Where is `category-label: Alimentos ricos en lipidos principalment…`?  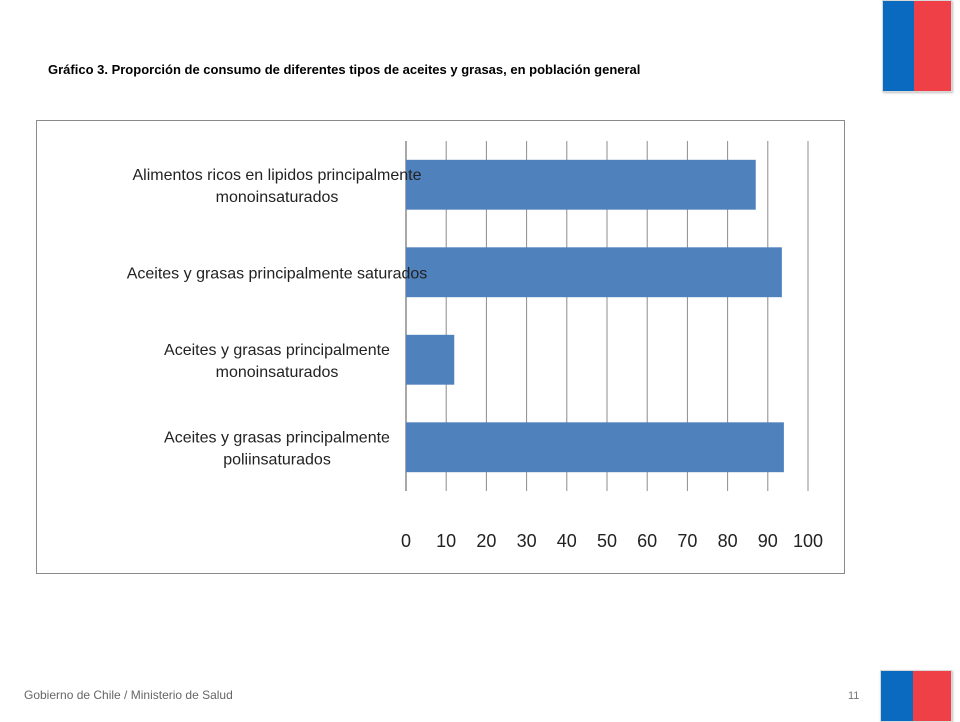
category-label: Alimentos ricos en lipidos principalment… is located at coordinates (276, 175).